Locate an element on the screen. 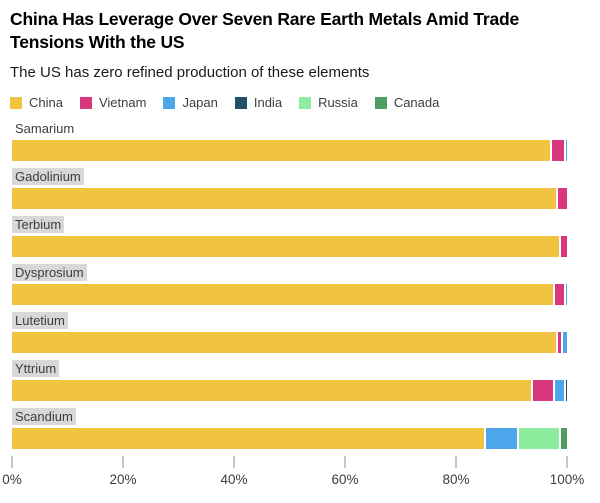 Image resolution: width=600 pixels, height=503 pixels. chart-legend: China Vietnam Japan India Russia Canada is located at coordinates (300, 102).